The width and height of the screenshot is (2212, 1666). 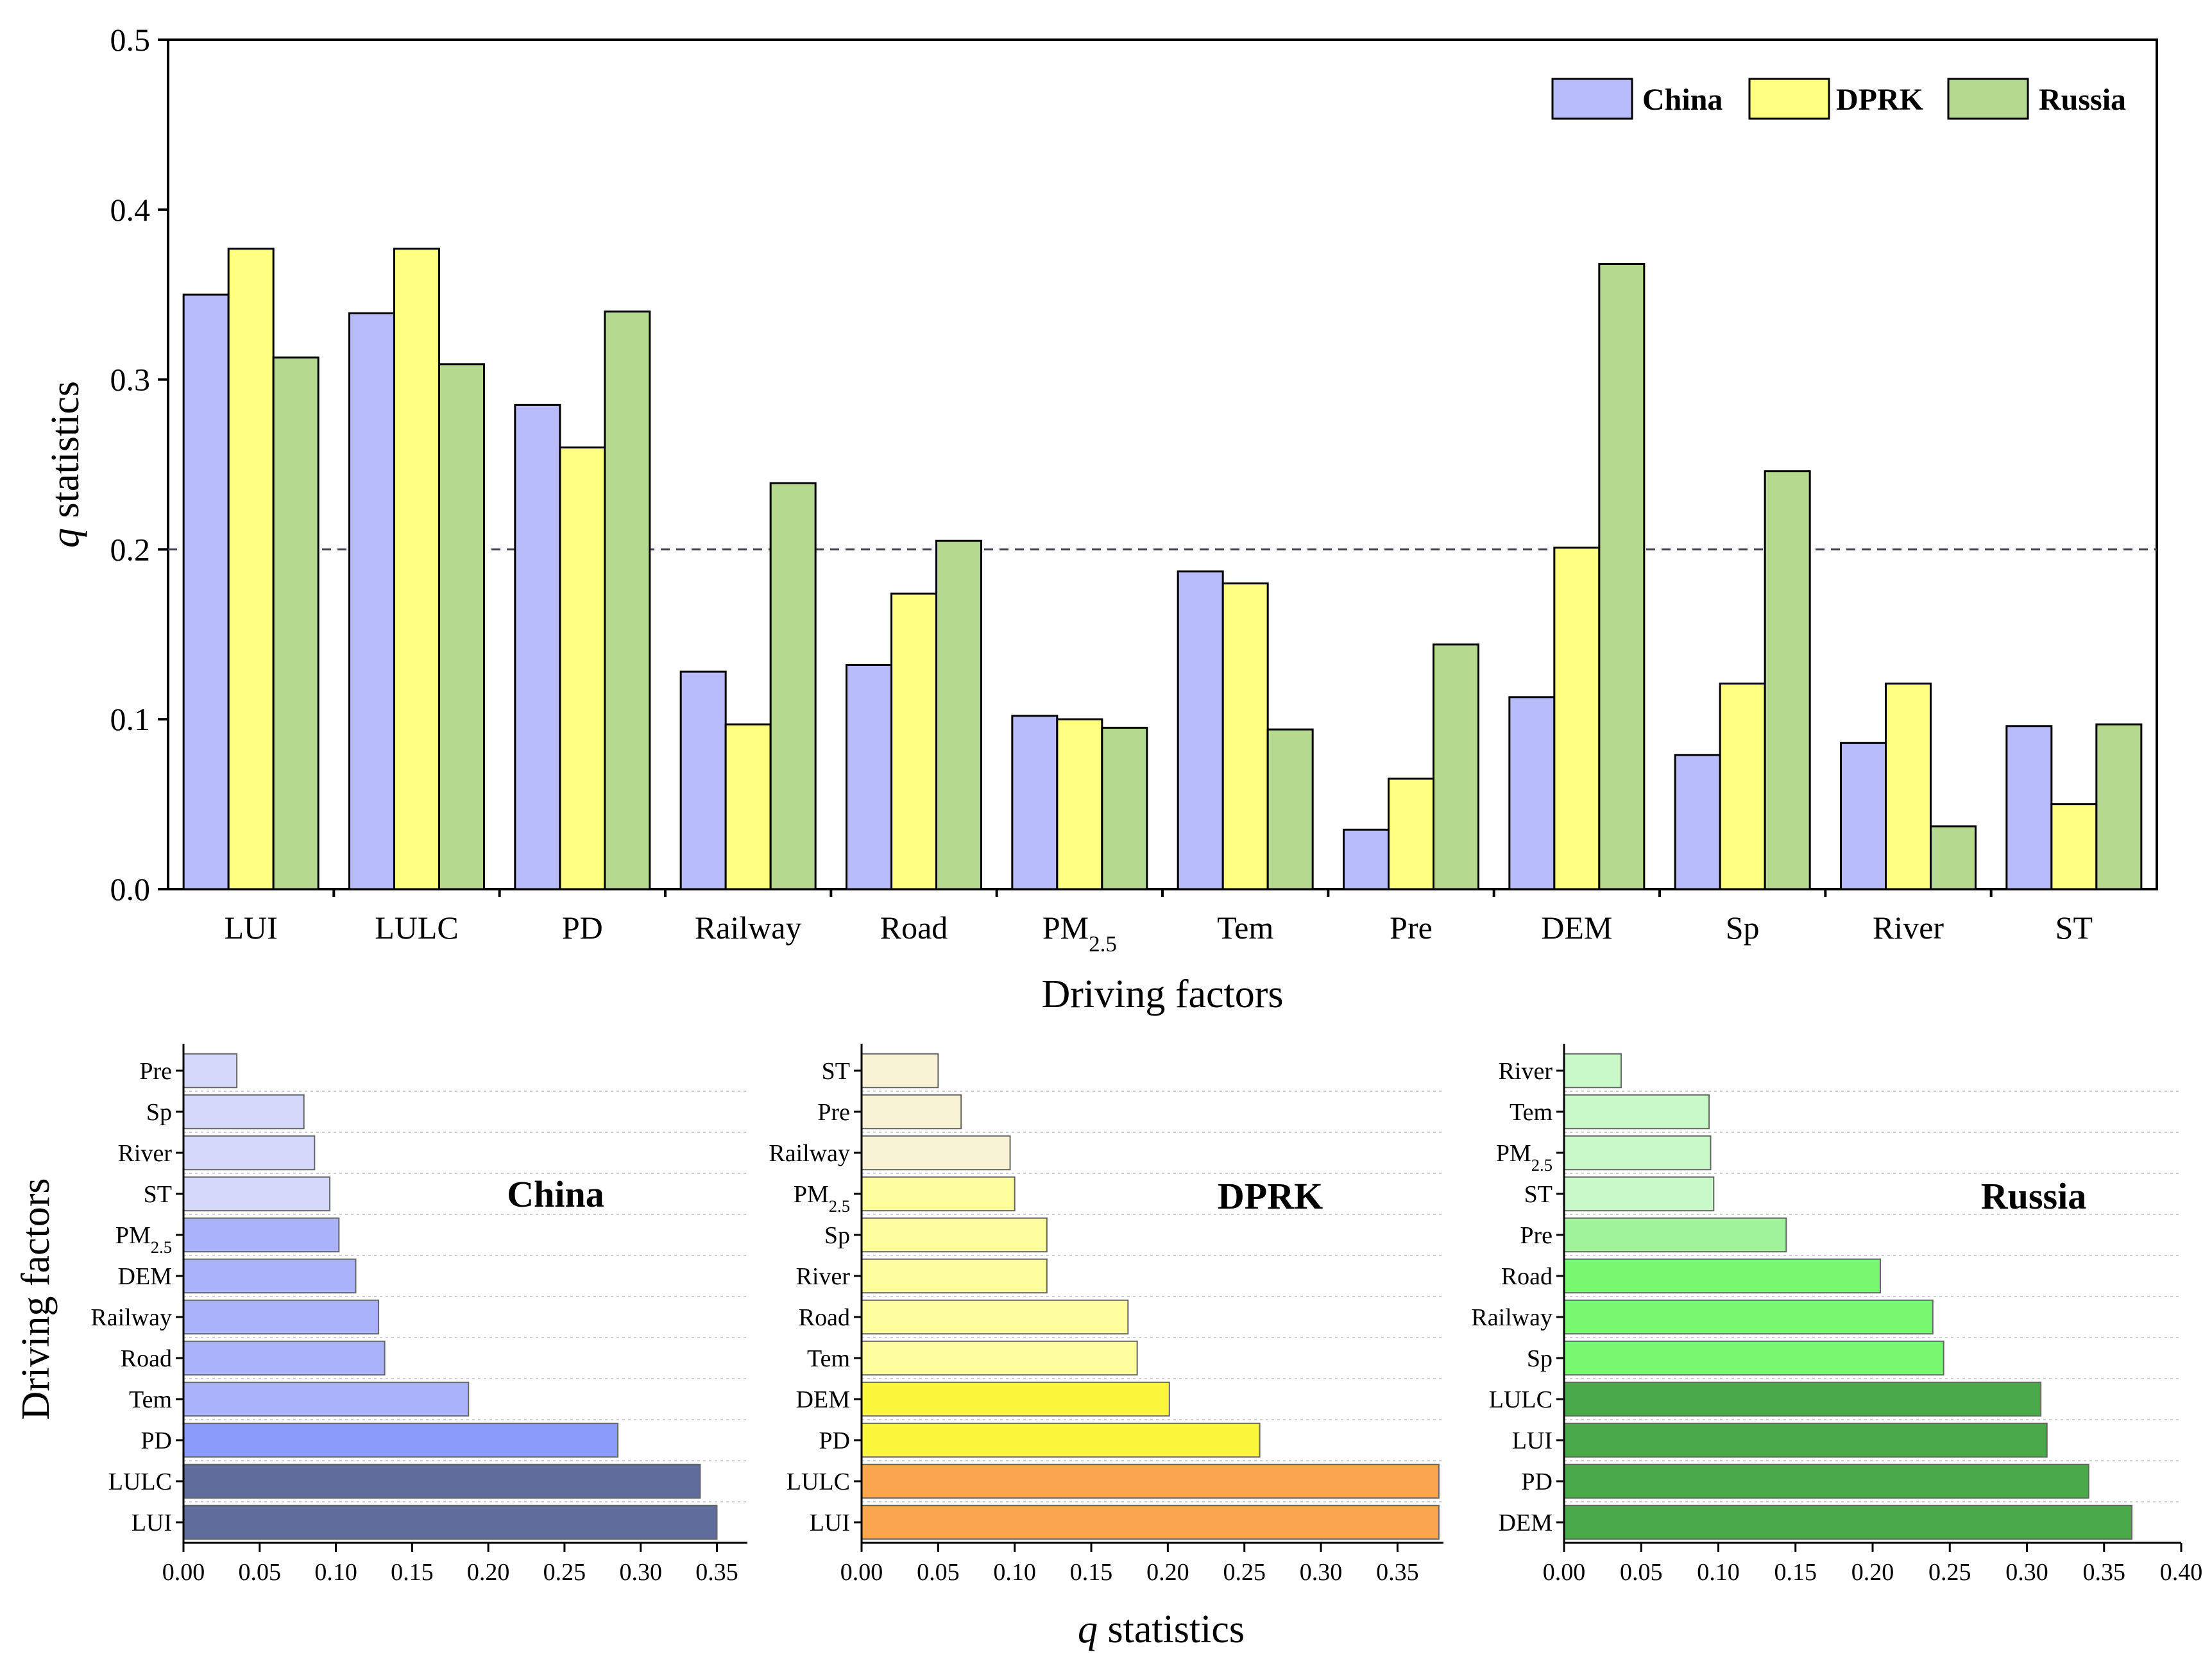 I want to click on hbar-russia-river, so click(x=1592, y=1071).